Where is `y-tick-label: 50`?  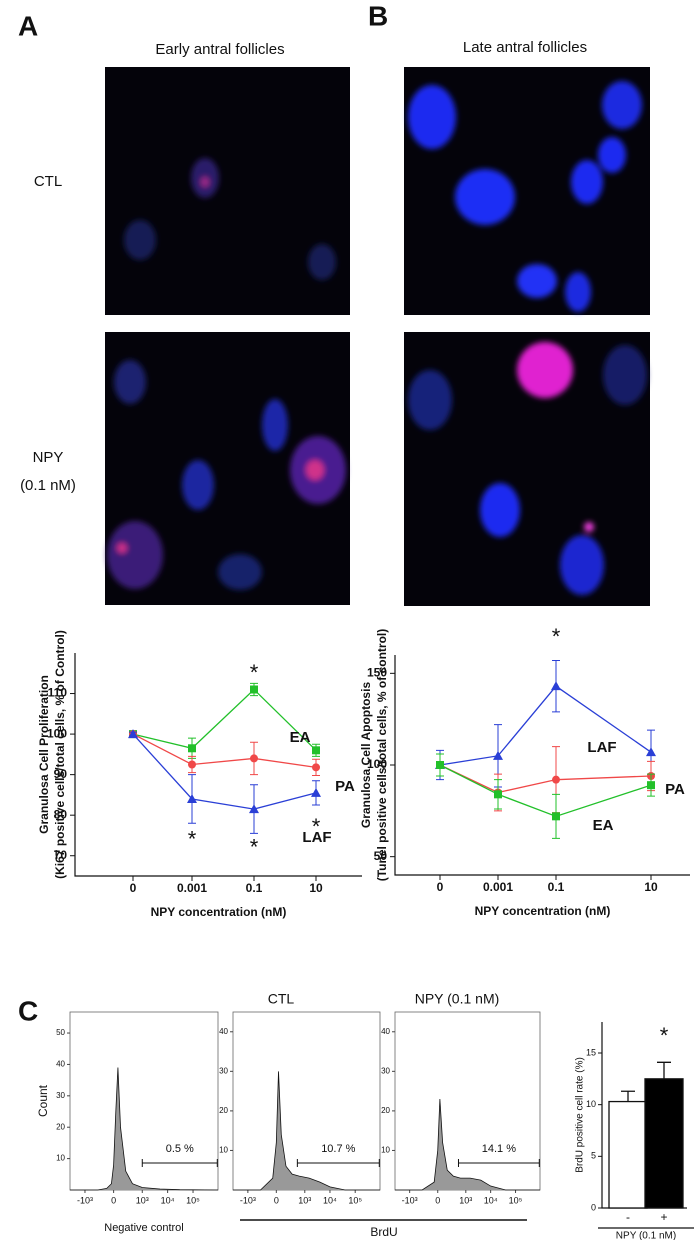 y-tick-label: 50 is located at coordinates (381, 856).